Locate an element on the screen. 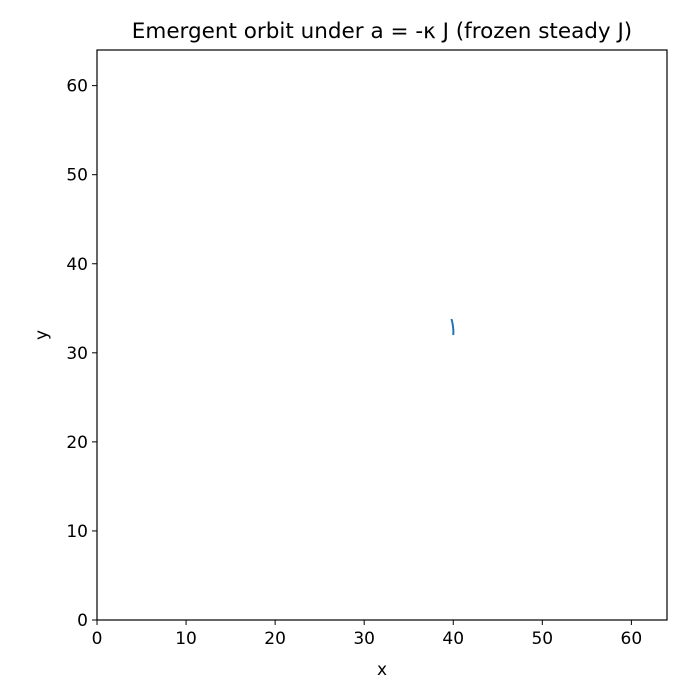 The height and width of the screenshot is (700, 700). x-tick-label: 10 is located at coordinates (186, 639).